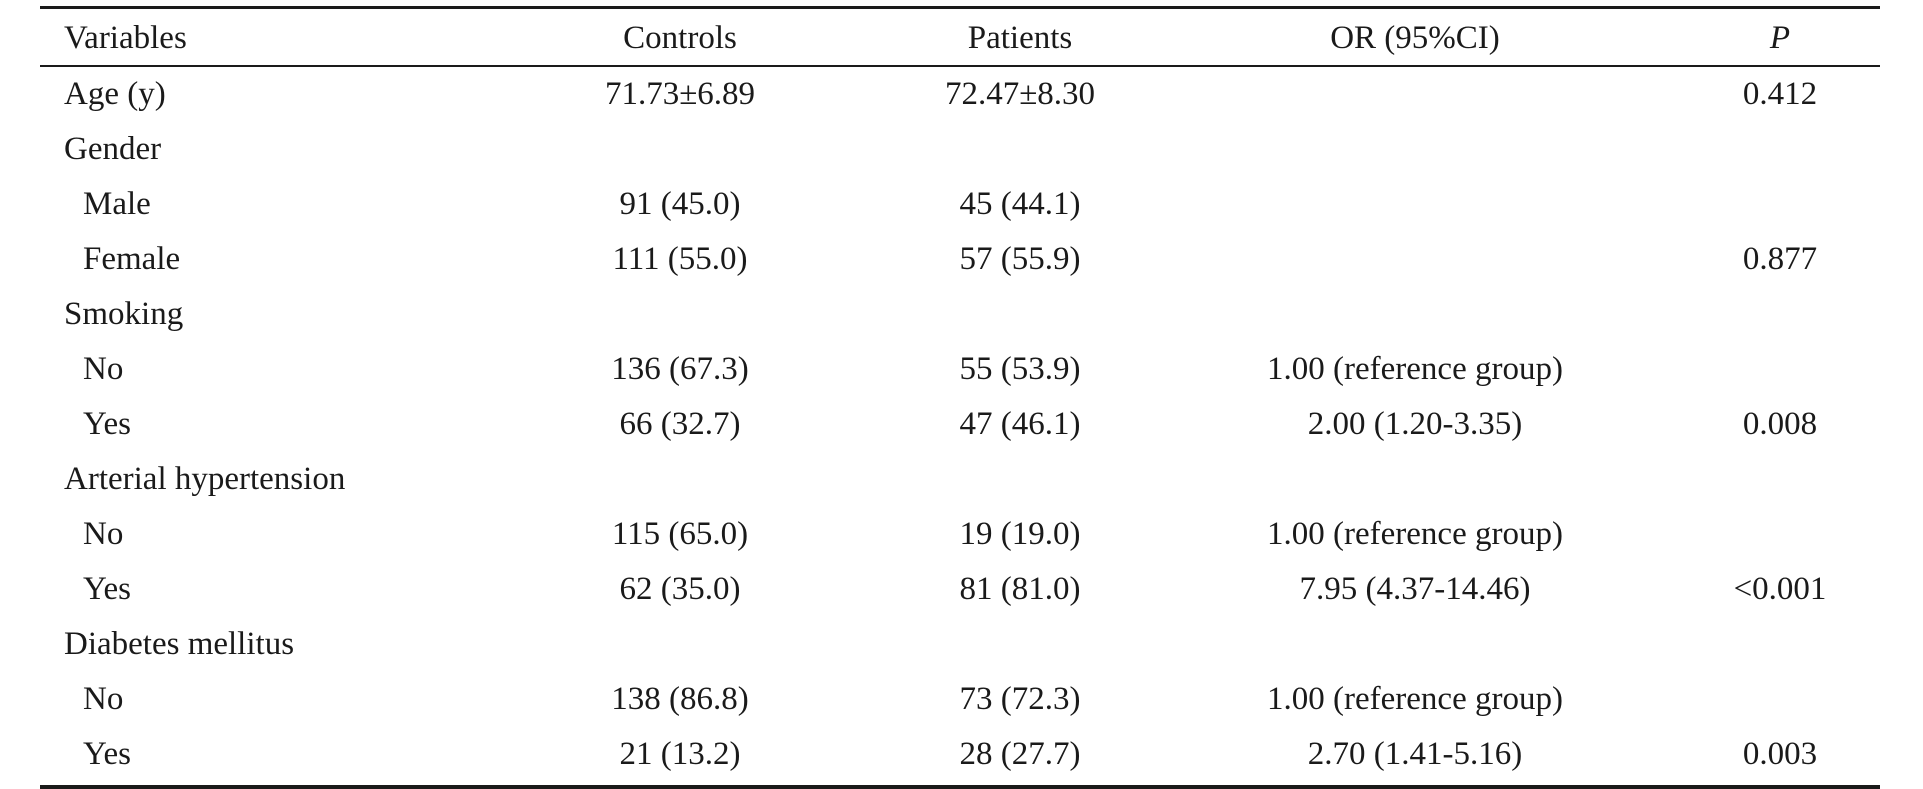 The height and width of the screenshot is (789, 1923). I want to click on cell-controls: 136 (67.3), so click(680, 369).